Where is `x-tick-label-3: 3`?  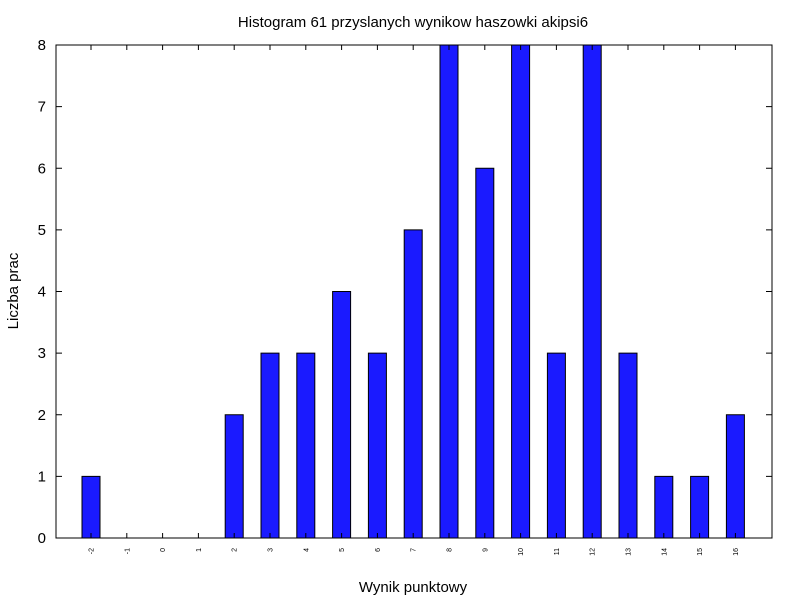 x-tick-label-3: 3 is located at coordinates (271, 550).